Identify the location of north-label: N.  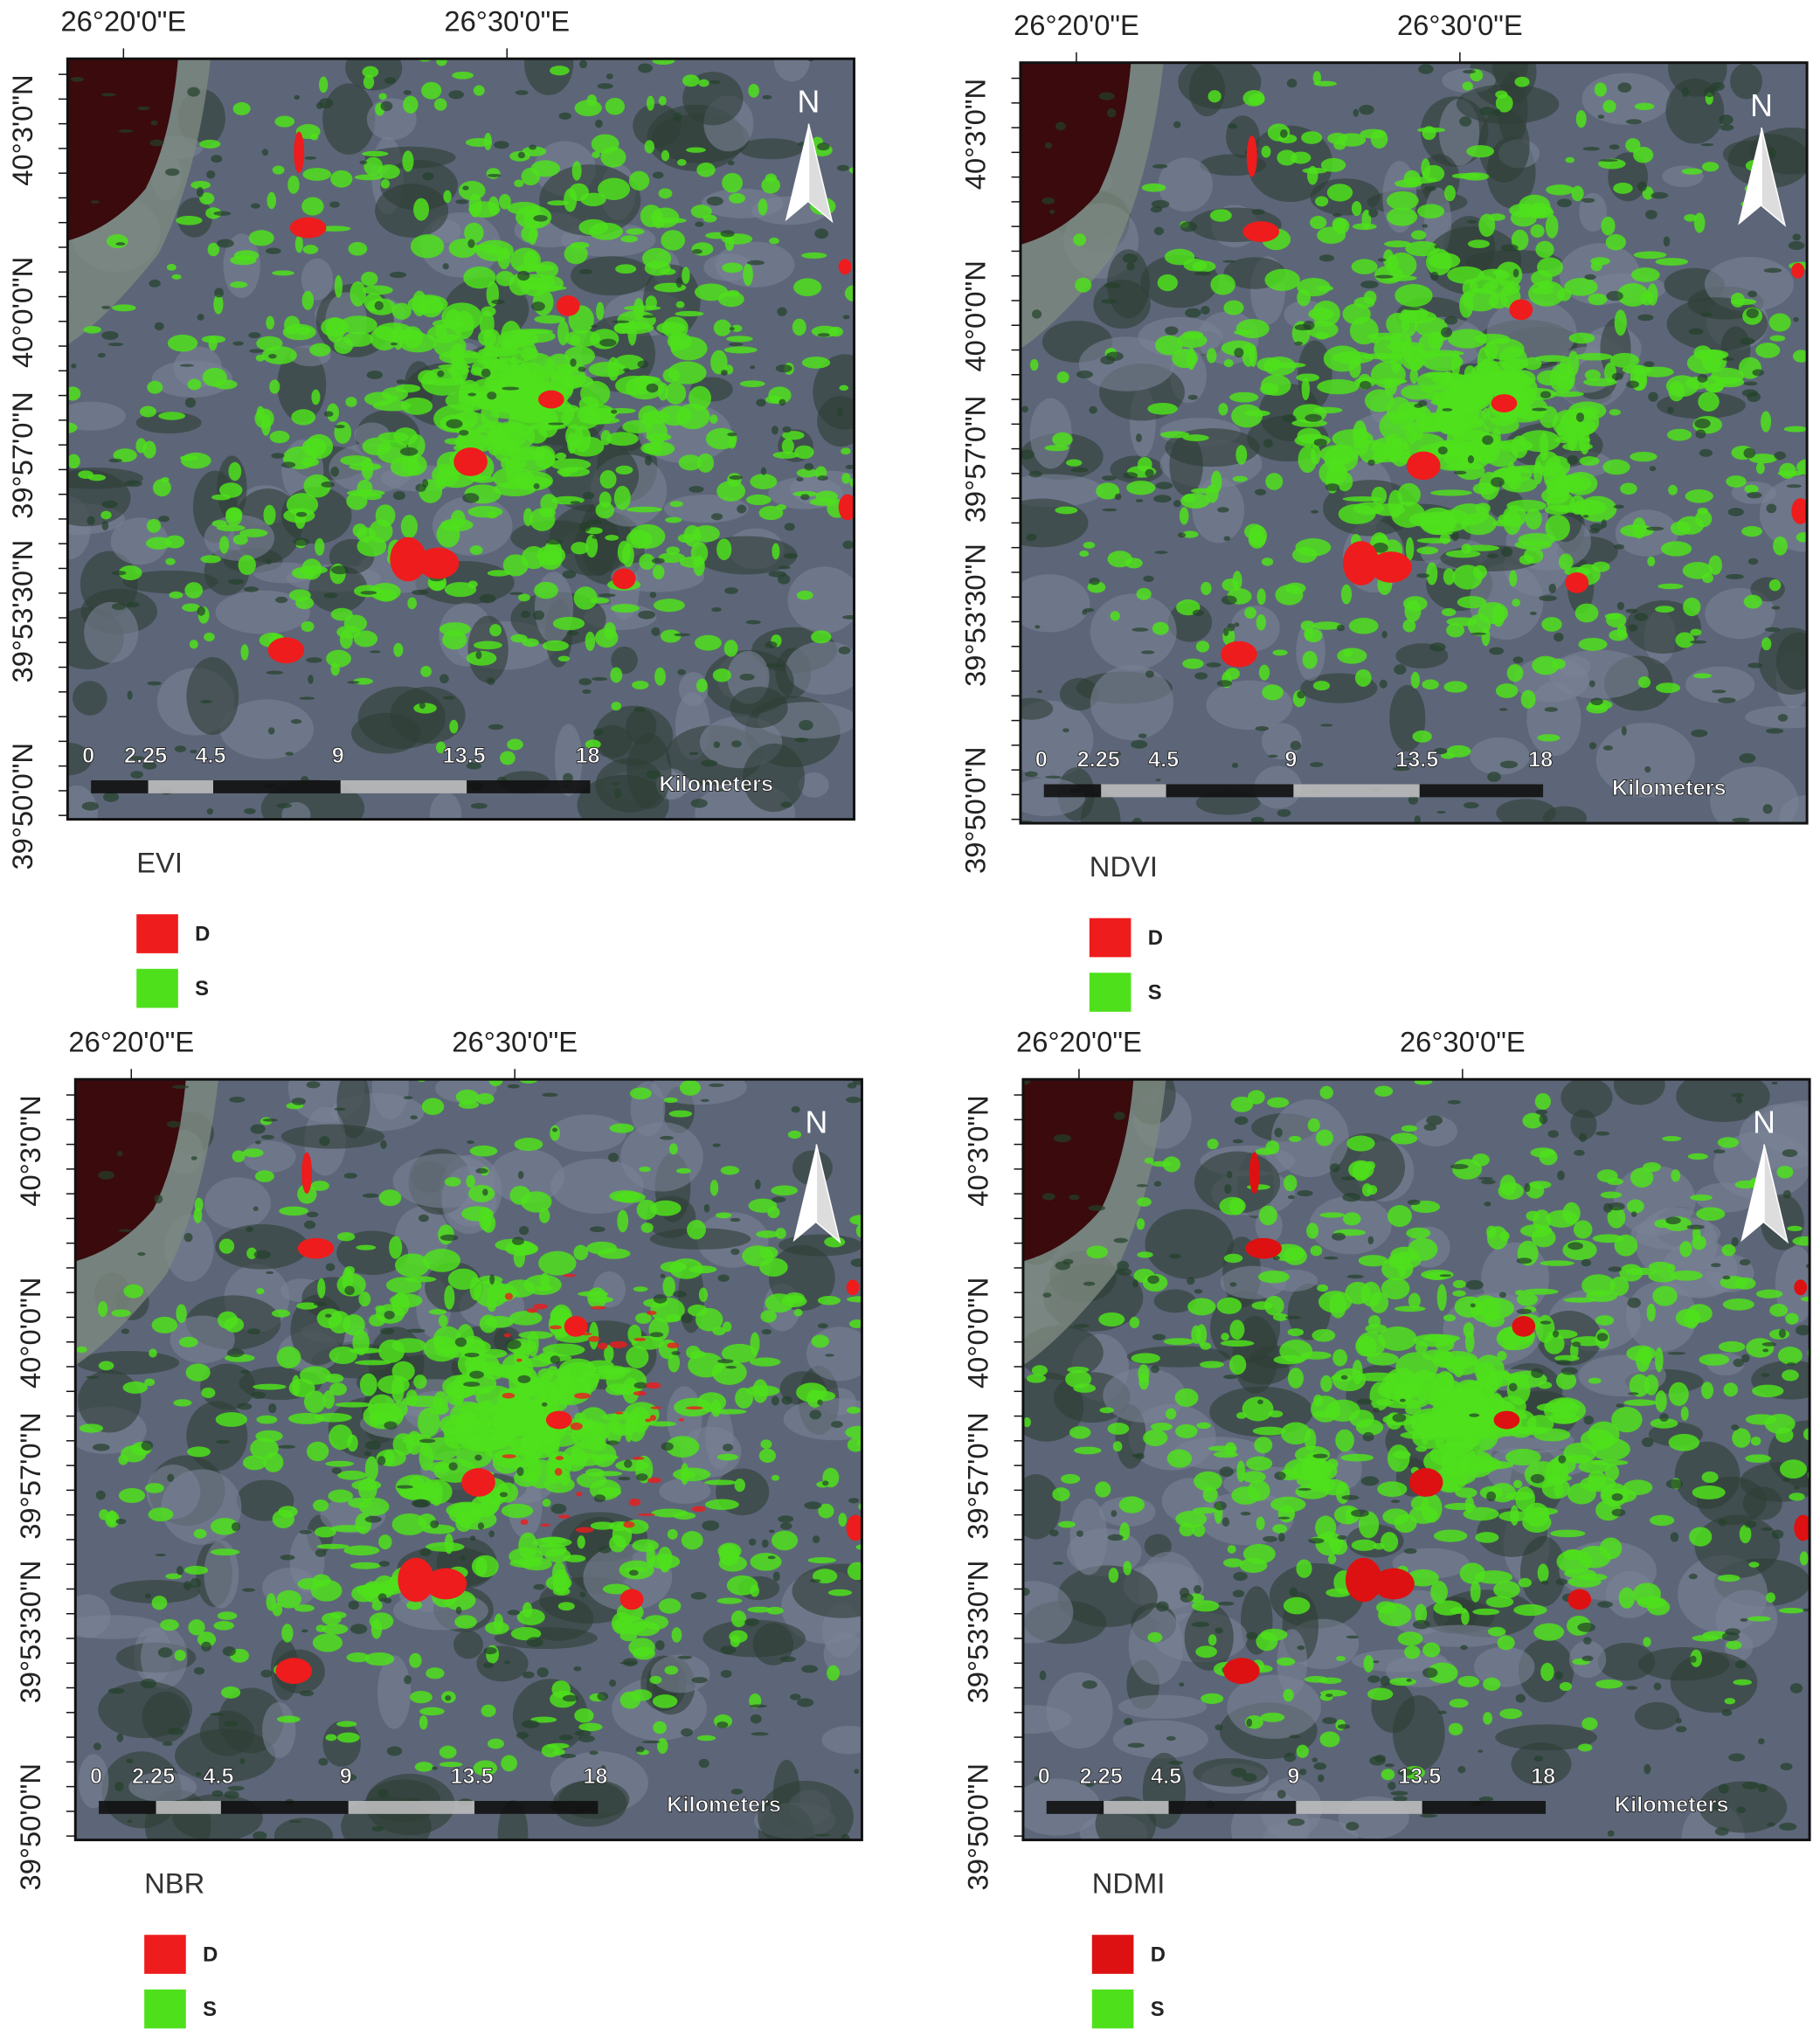
(1764, 1122).